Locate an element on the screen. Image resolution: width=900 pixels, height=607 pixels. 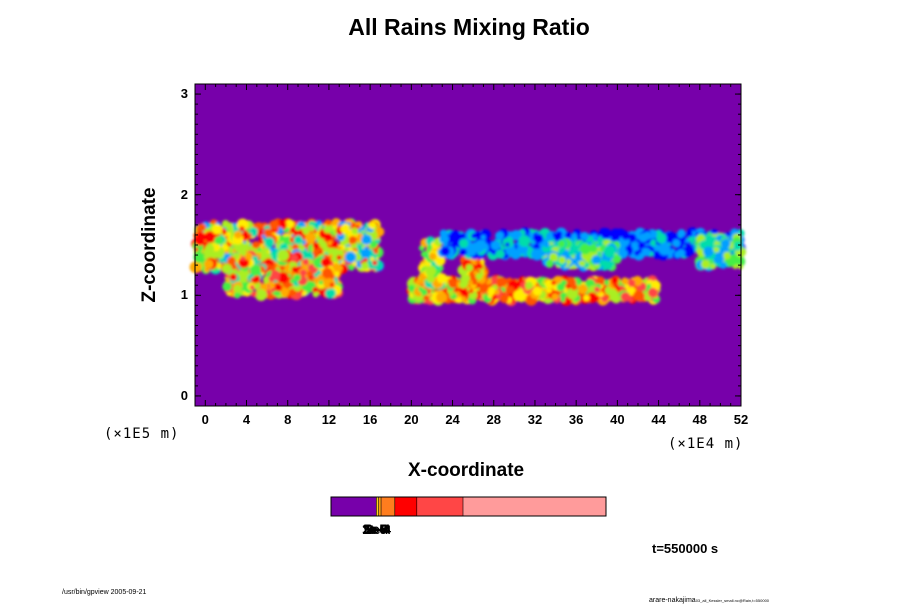
colorbar-frame is located at coordinates (468, 506).